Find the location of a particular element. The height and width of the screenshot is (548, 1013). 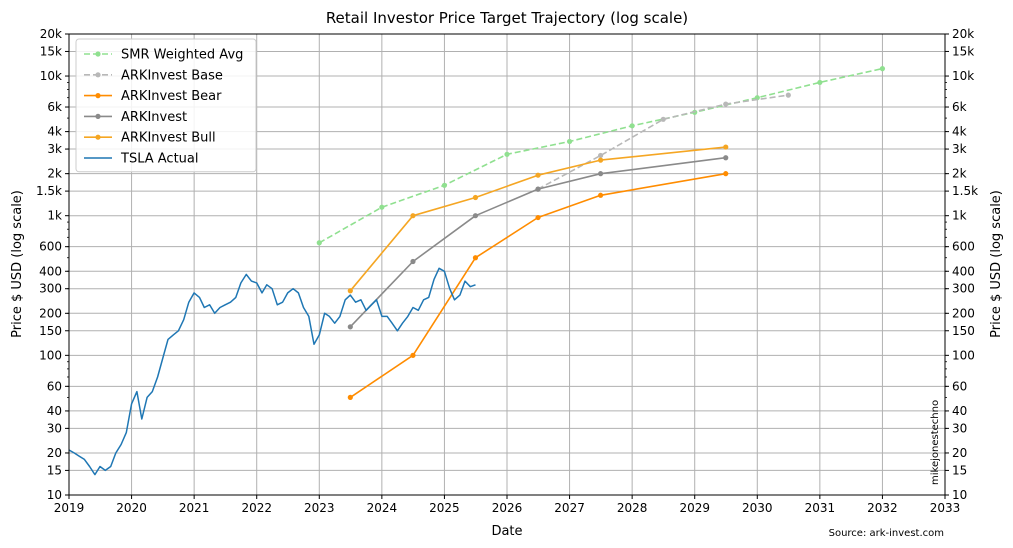

y-tick-label-left: 300 is located at coordinates (50, 289).